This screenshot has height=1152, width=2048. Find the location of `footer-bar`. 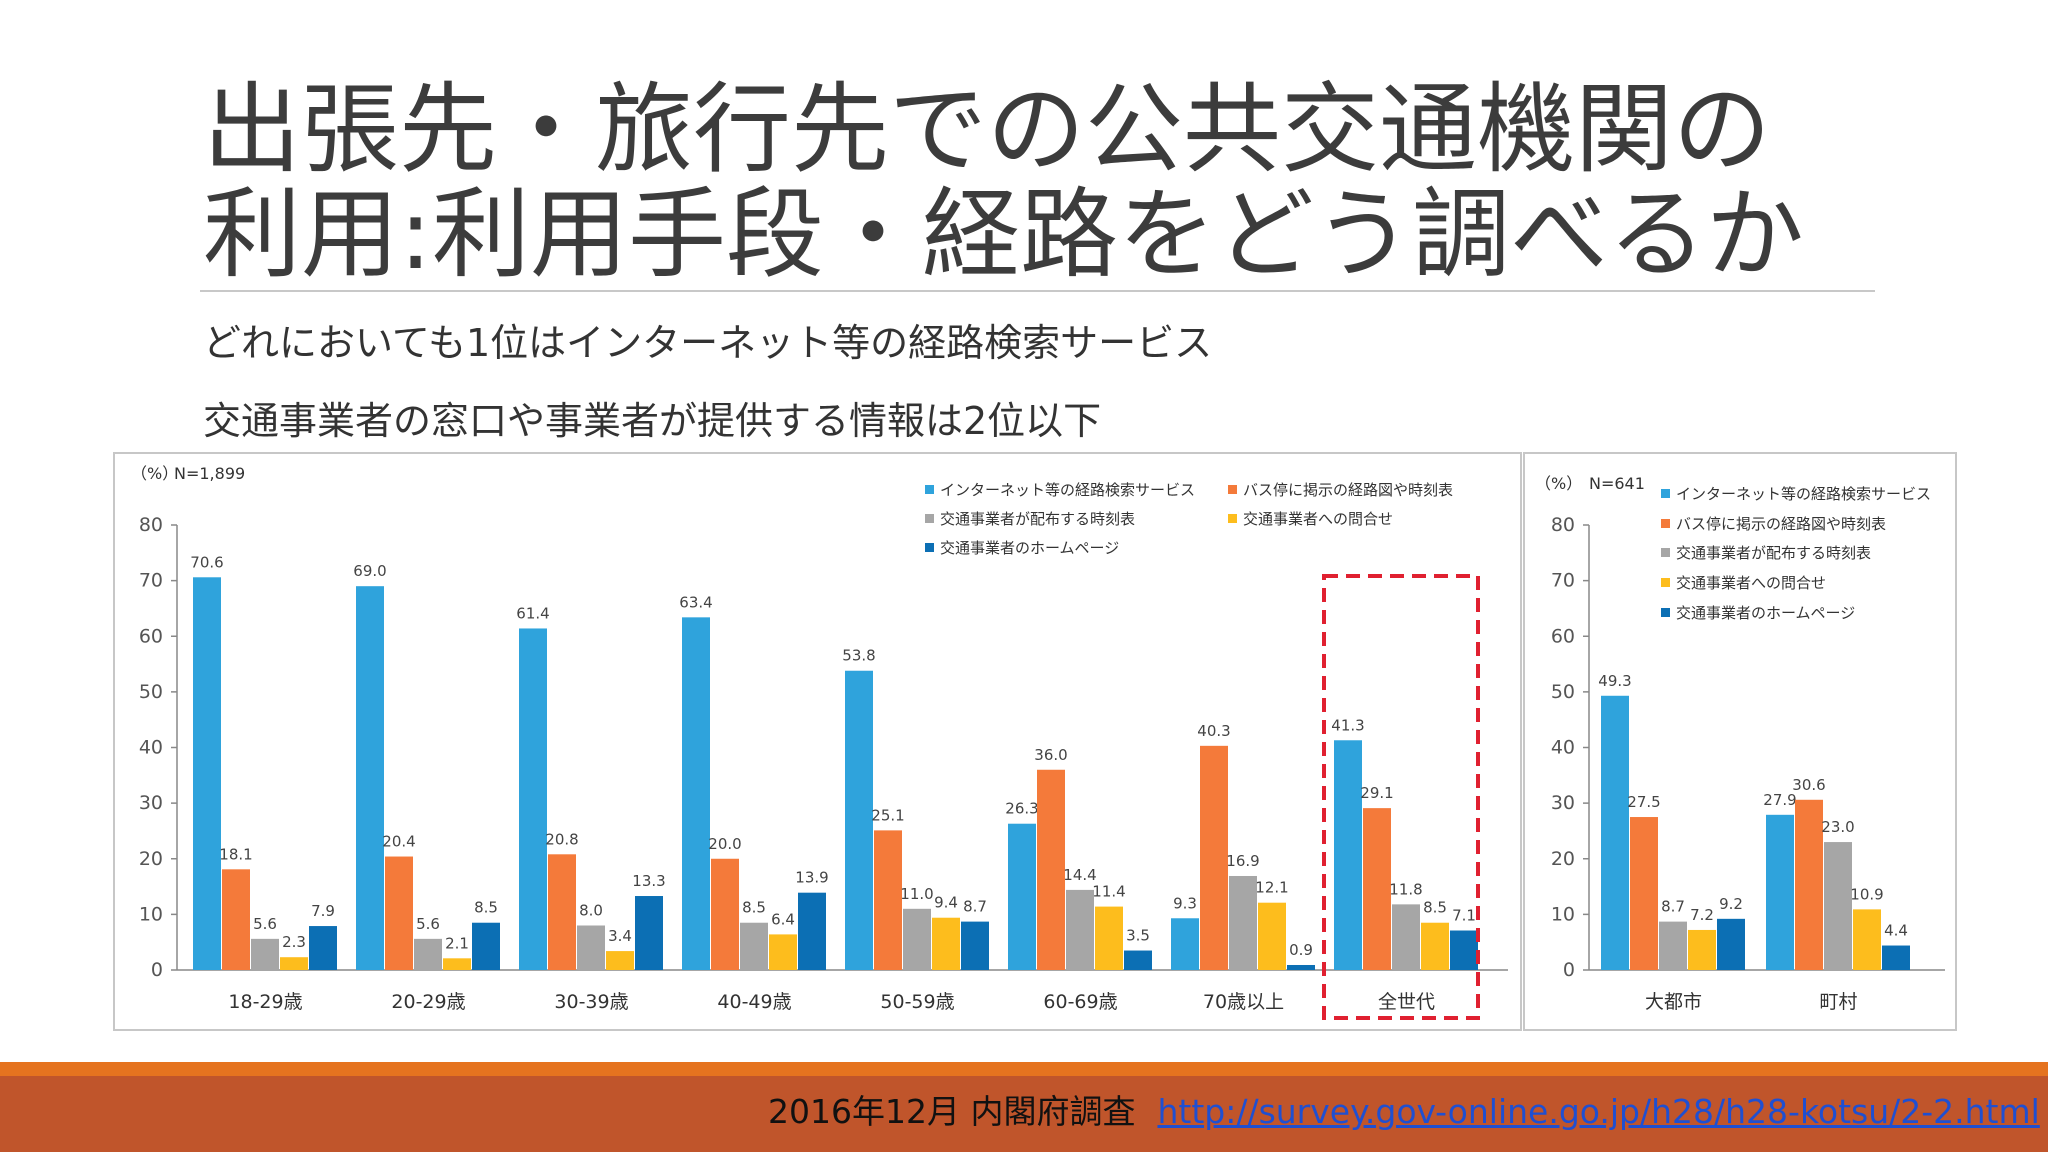

footer-bar is located at coordinates (1024, 1114).